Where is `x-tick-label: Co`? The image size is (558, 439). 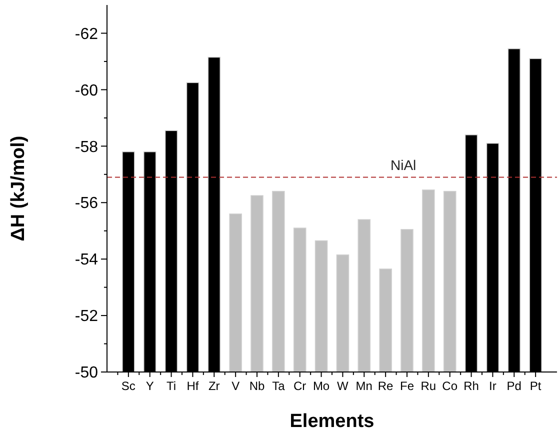 x-tick-label: Co is located at coordinates (450, 386).